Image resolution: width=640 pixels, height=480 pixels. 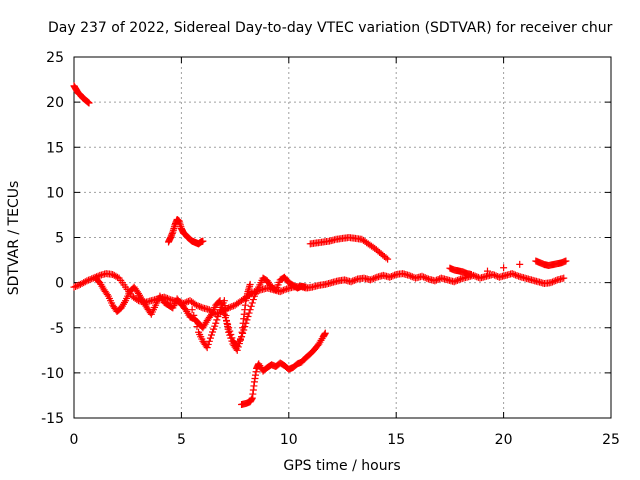 I want to click on x-tick-label: 25, so click(x=611, y=440).